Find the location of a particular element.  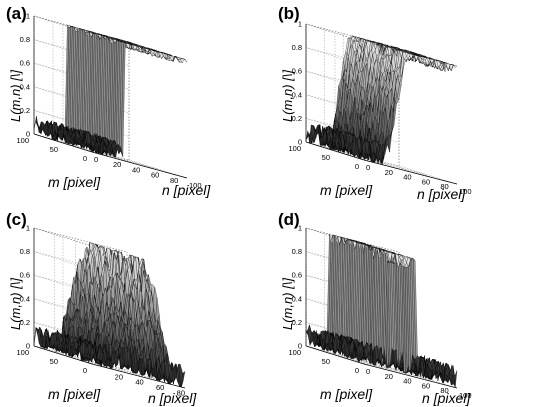

z-tick-label-2: 0 is located at coordinates (28, 346).